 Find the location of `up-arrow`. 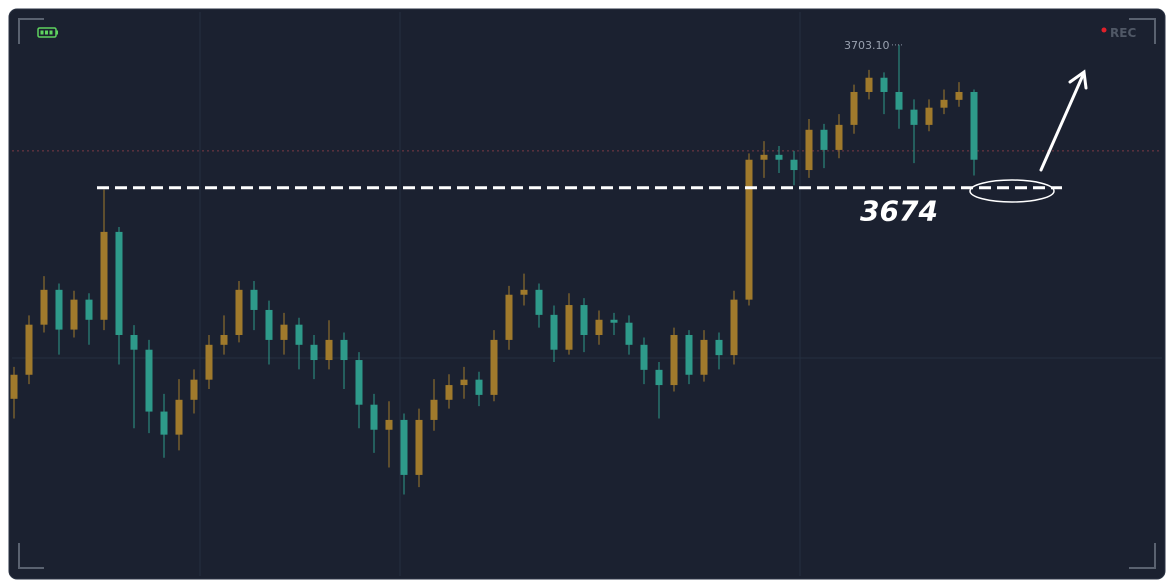

up-arrow is located at coordinates (1063, 120).